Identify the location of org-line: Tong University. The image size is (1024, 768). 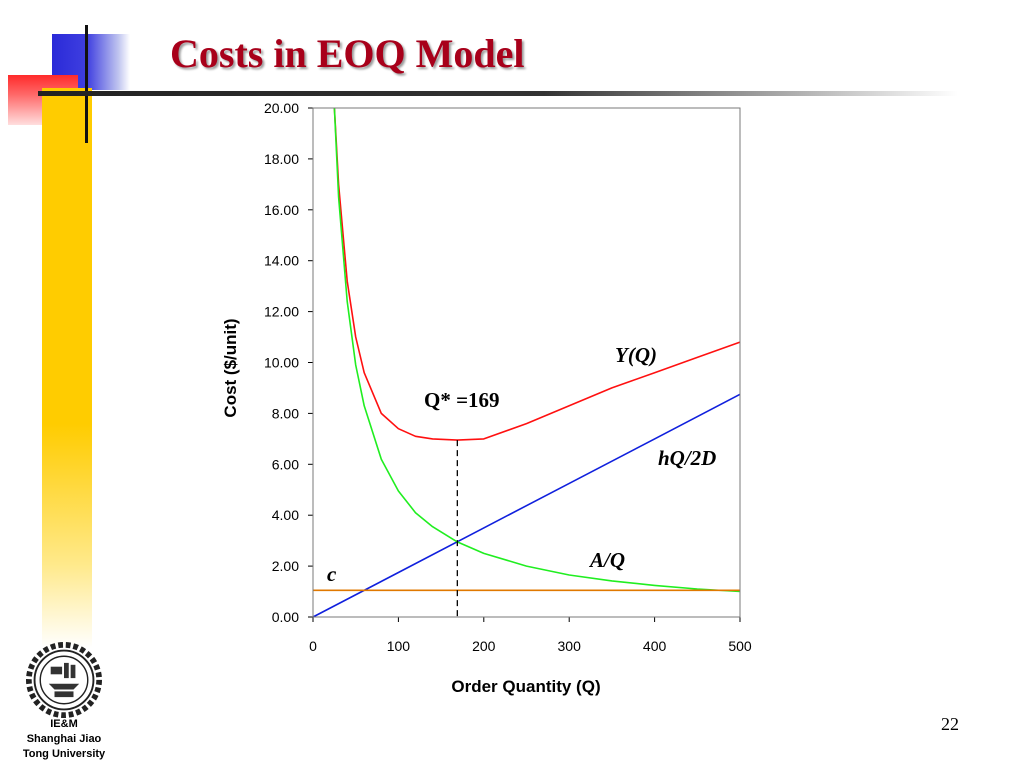
(64, 754).